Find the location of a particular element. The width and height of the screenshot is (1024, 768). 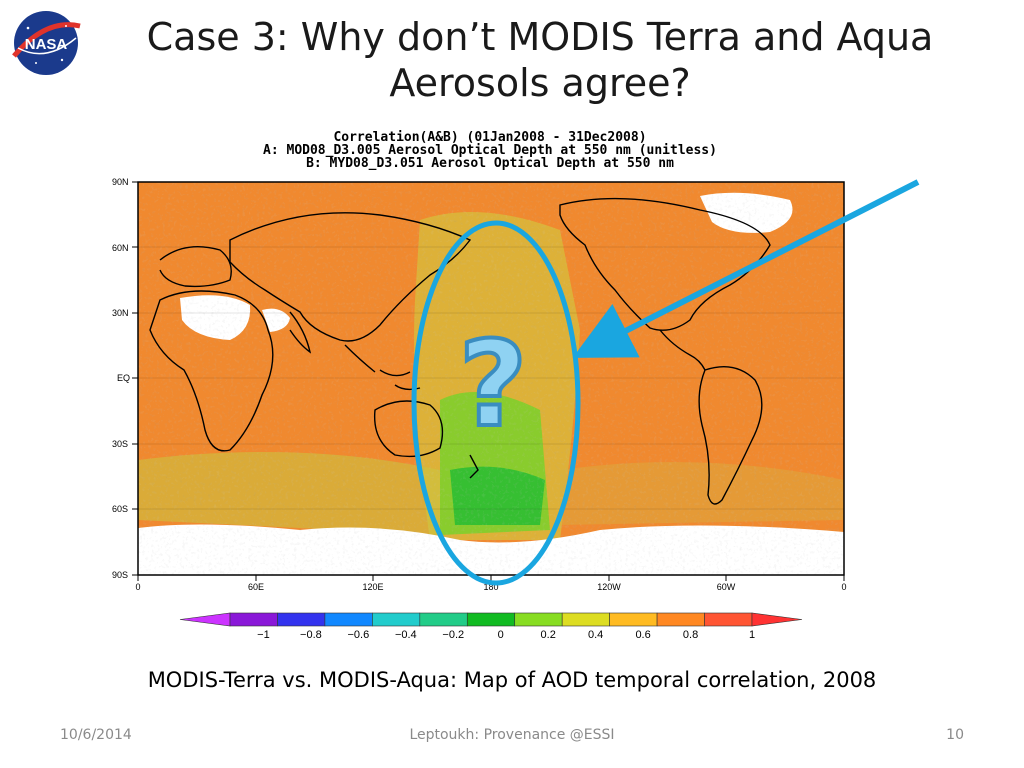

lat-label: 90N is located at coordinates (120, 182).